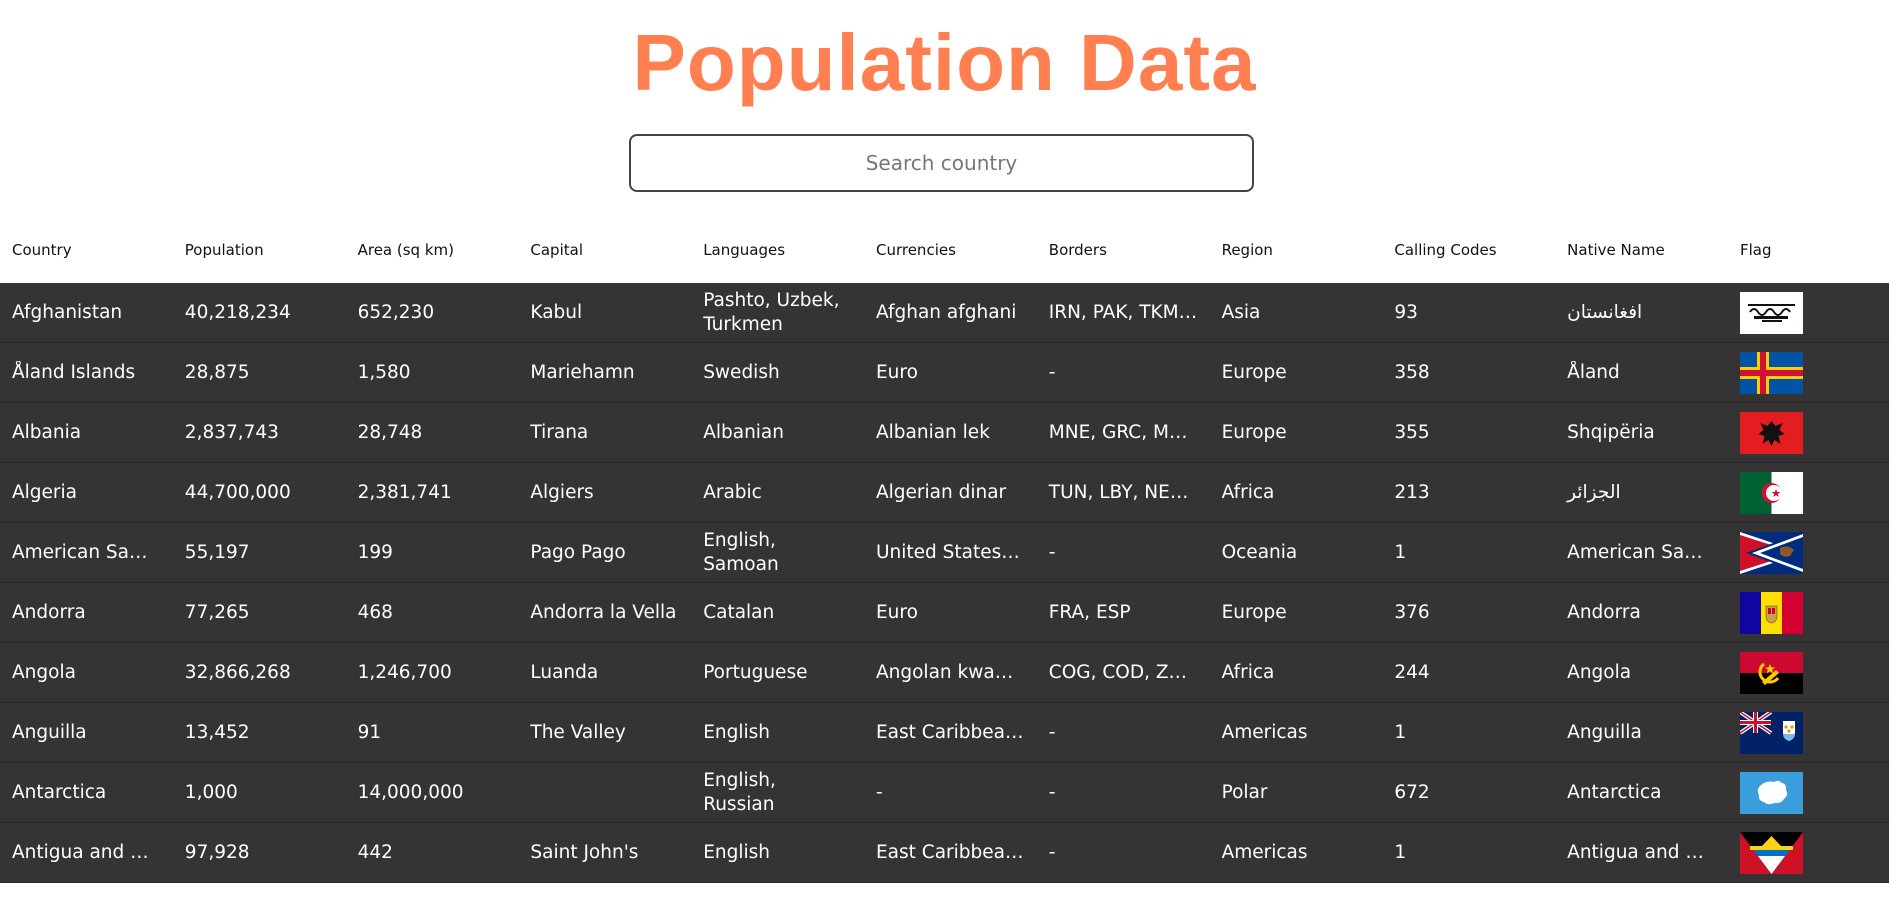 This screenshot has height=901, width=1889. Describe the element at coordinates (396, 312) in the screenshot. I see `cell-area: 652,230` at that location.